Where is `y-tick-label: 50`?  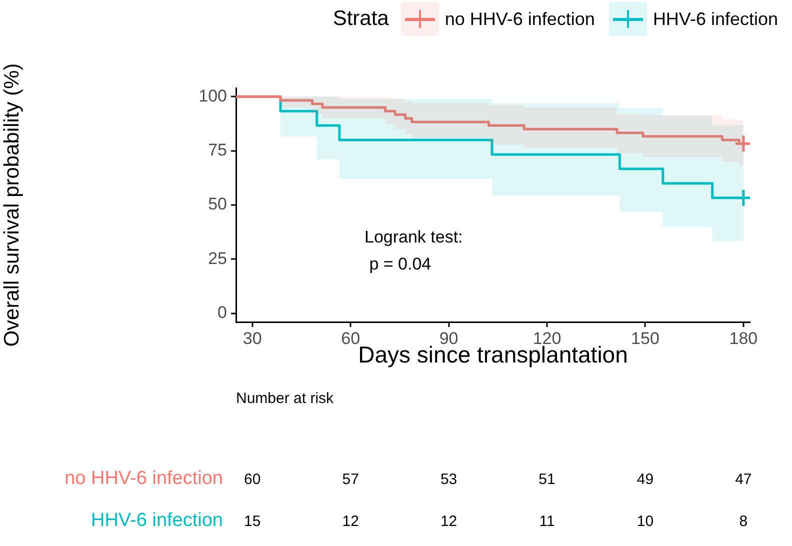
y-tick-label: 50 is located at coordinates (217, 204).